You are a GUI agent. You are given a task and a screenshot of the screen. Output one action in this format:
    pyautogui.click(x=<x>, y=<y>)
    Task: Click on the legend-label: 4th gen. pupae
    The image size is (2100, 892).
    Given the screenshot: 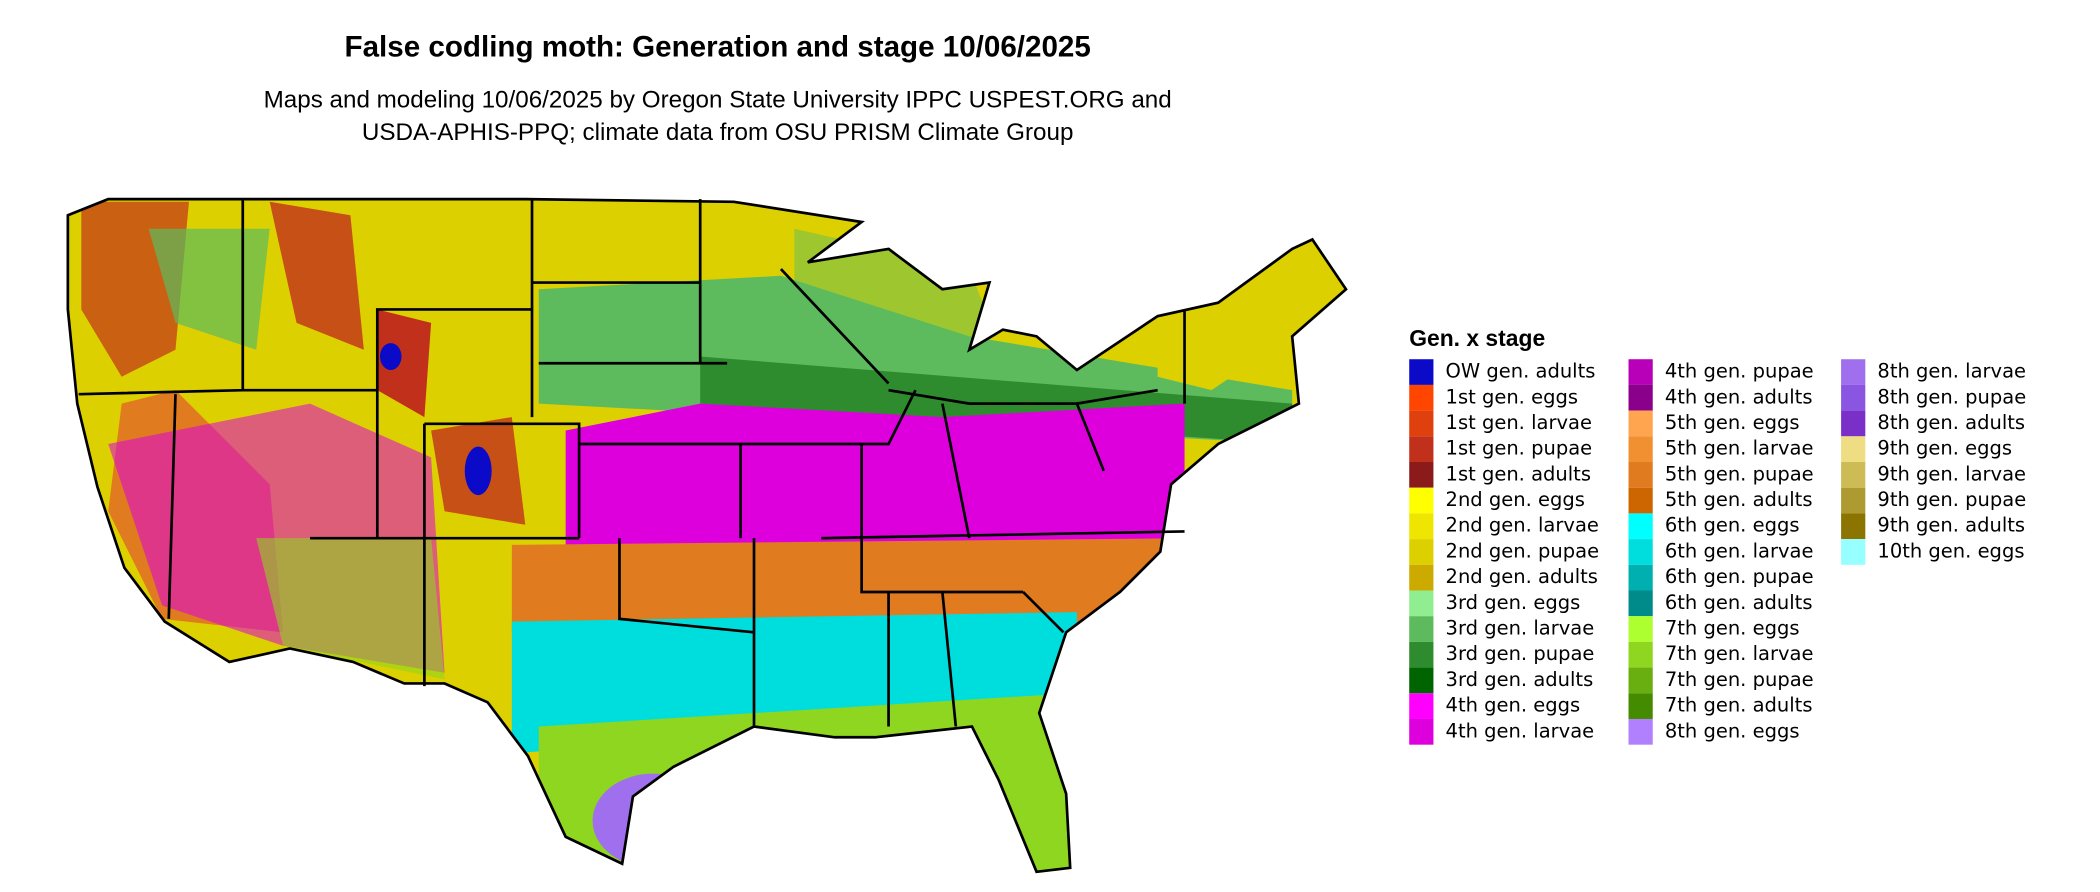 What is the action you would take?
    pyautogui.click(x=1739, y=371)
    